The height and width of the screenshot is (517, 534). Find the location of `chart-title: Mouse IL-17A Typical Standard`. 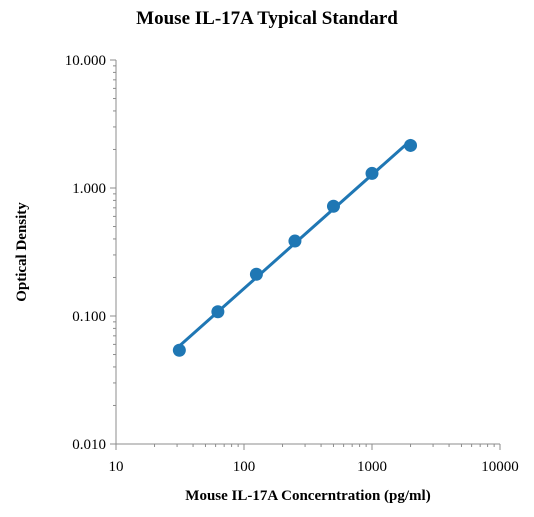

chart-title: Mouse IL-17A Typical Standard is located at coordinates (267, 18).